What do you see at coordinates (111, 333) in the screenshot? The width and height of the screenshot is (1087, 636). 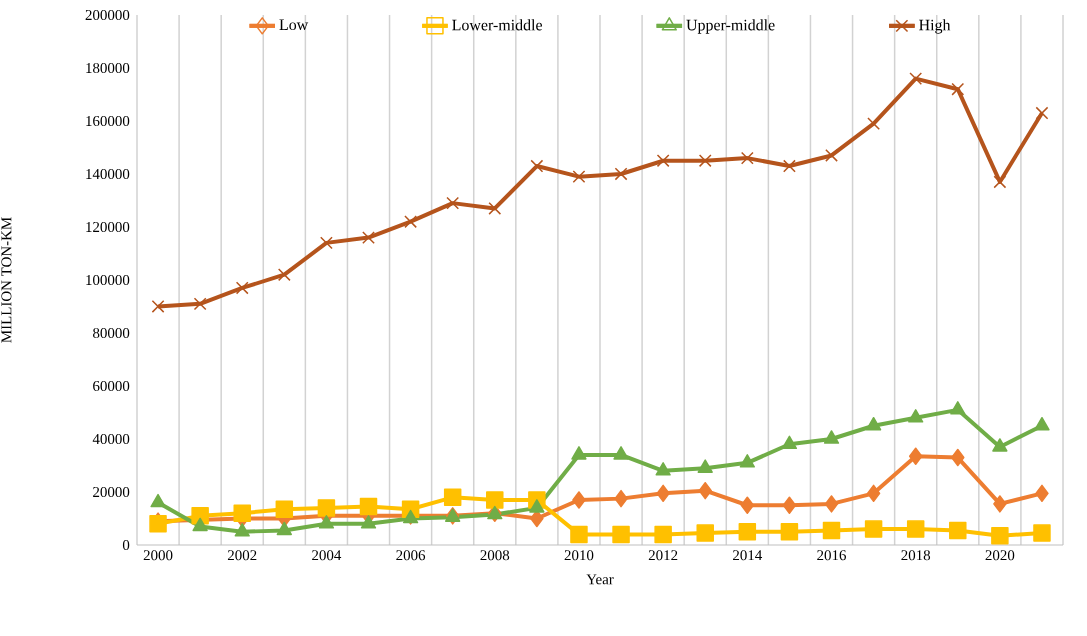 I see `y-tick-label: 80000` at bounding box center [111, 333].